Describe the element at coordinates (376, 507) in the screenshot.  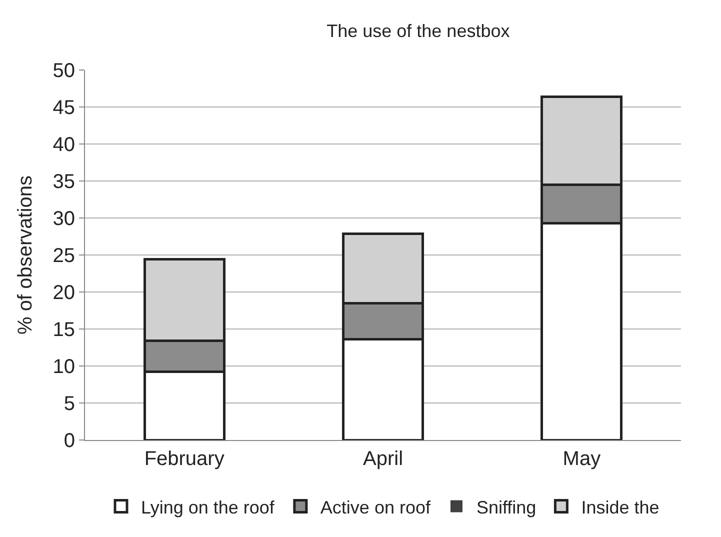
I see `legend-label: Active on roof` at that location.